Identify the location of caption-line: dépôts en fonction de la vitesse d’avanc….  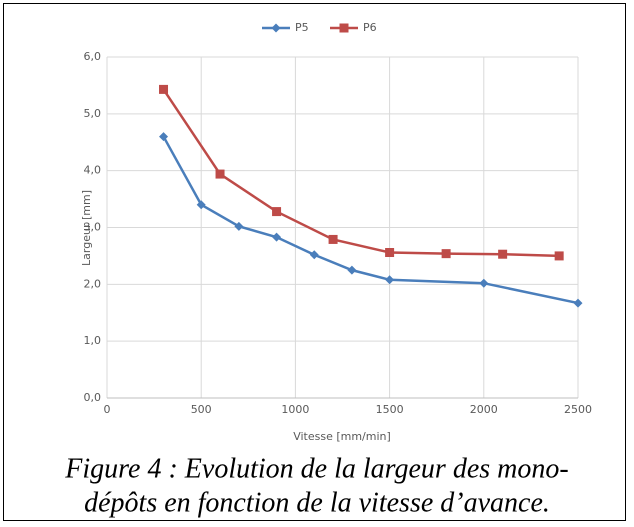
(317, 502).